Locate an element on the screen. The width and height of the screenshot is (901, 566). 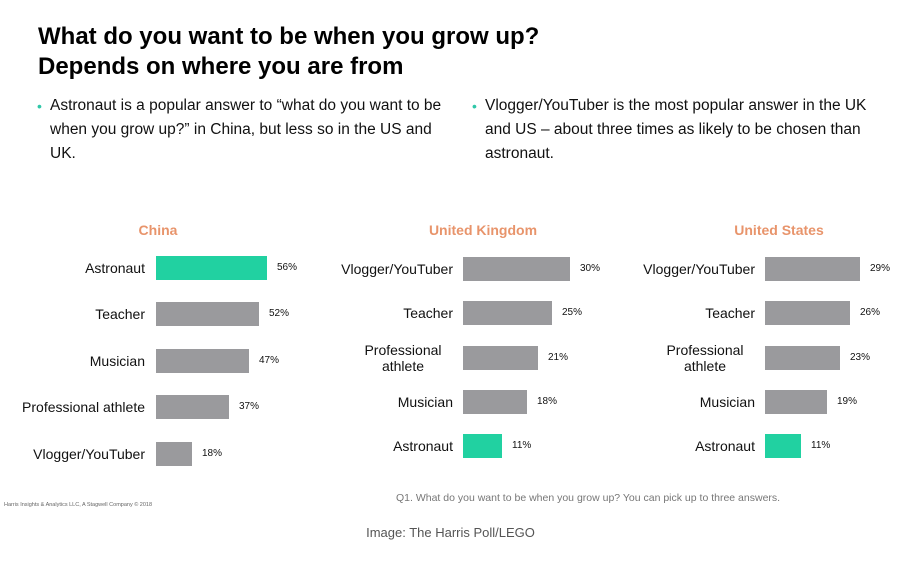
image-caption: Image: The Harris Poll/LEGO is located at coordinates (450, 532).